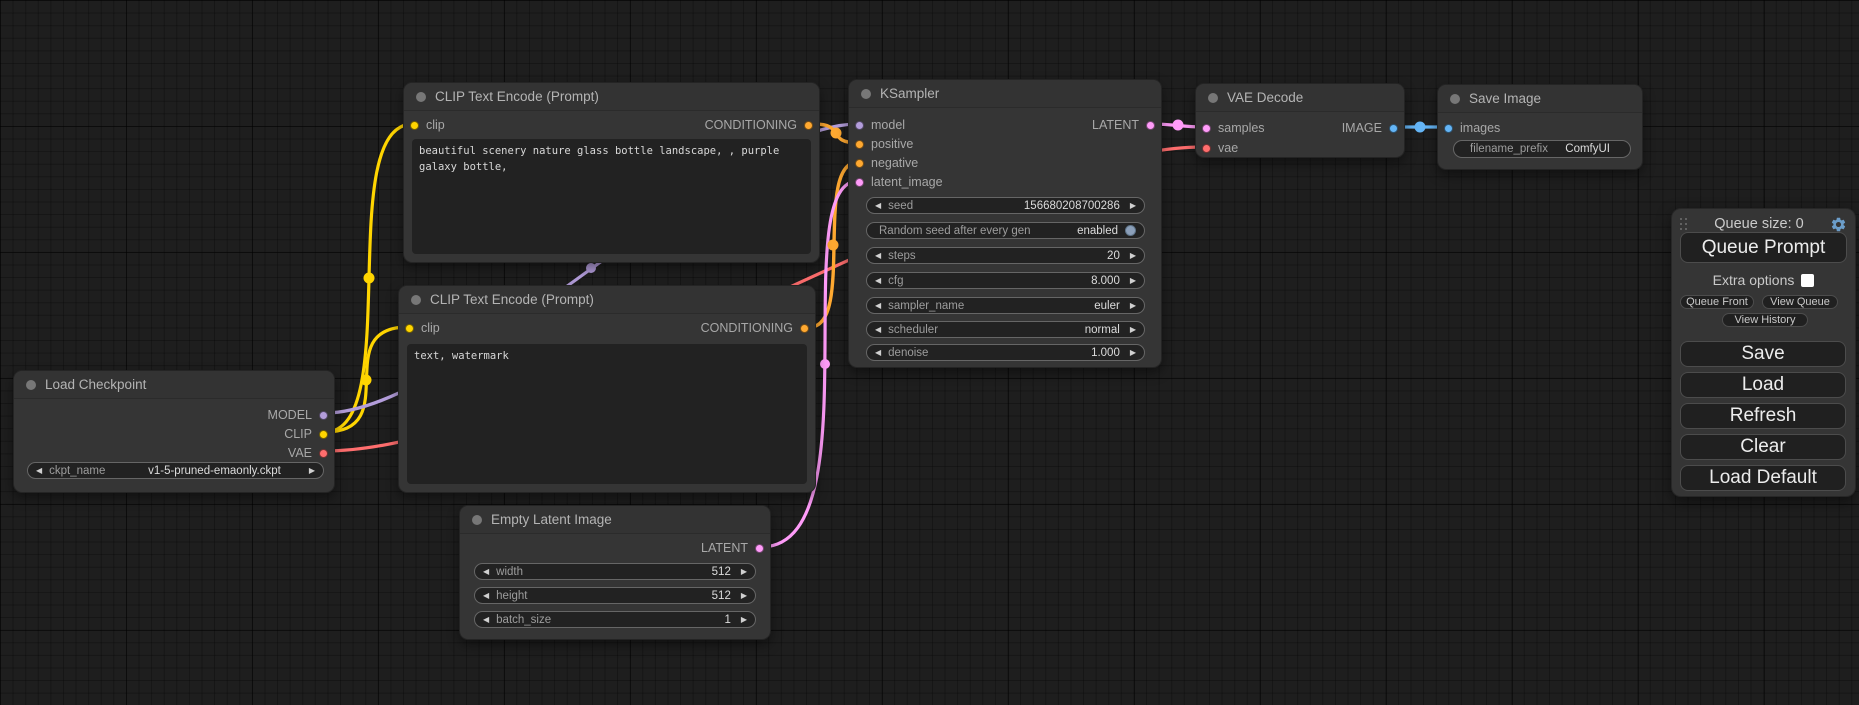 The height and width of the screenshot is (705, 1859). Describe the element at coordinates (1763, 416) in the screenshot. I see `refresh-button: Refresh` at that location.